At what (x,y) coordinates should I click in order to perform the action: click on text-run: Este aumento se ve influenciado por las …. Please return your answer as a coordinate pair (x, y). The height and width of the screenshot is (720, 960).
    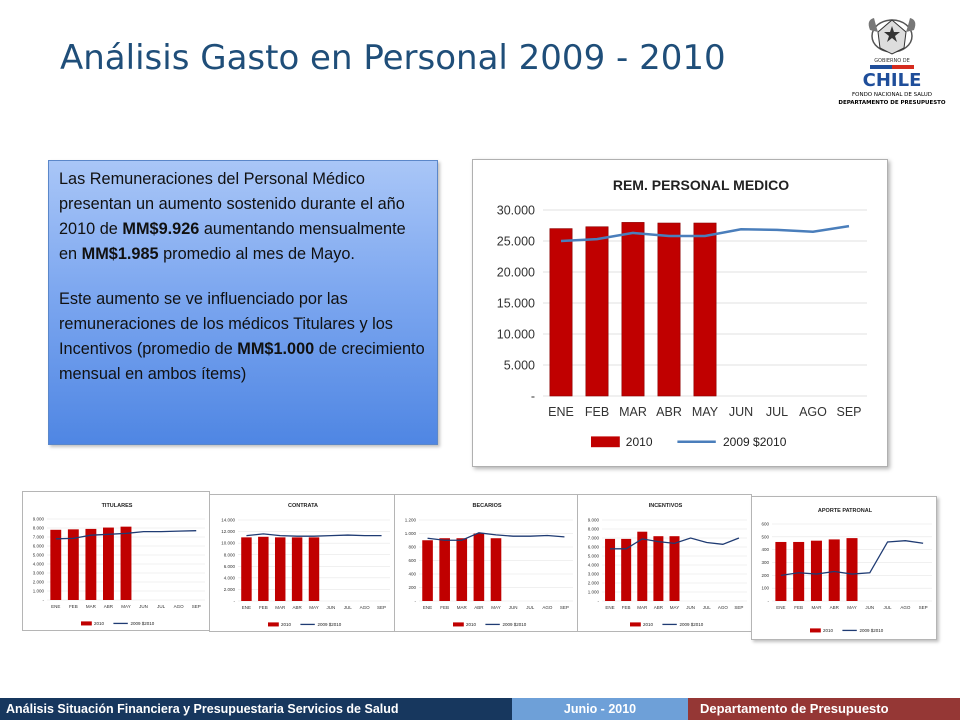
    Looking at the image, I should click on (226, 324).